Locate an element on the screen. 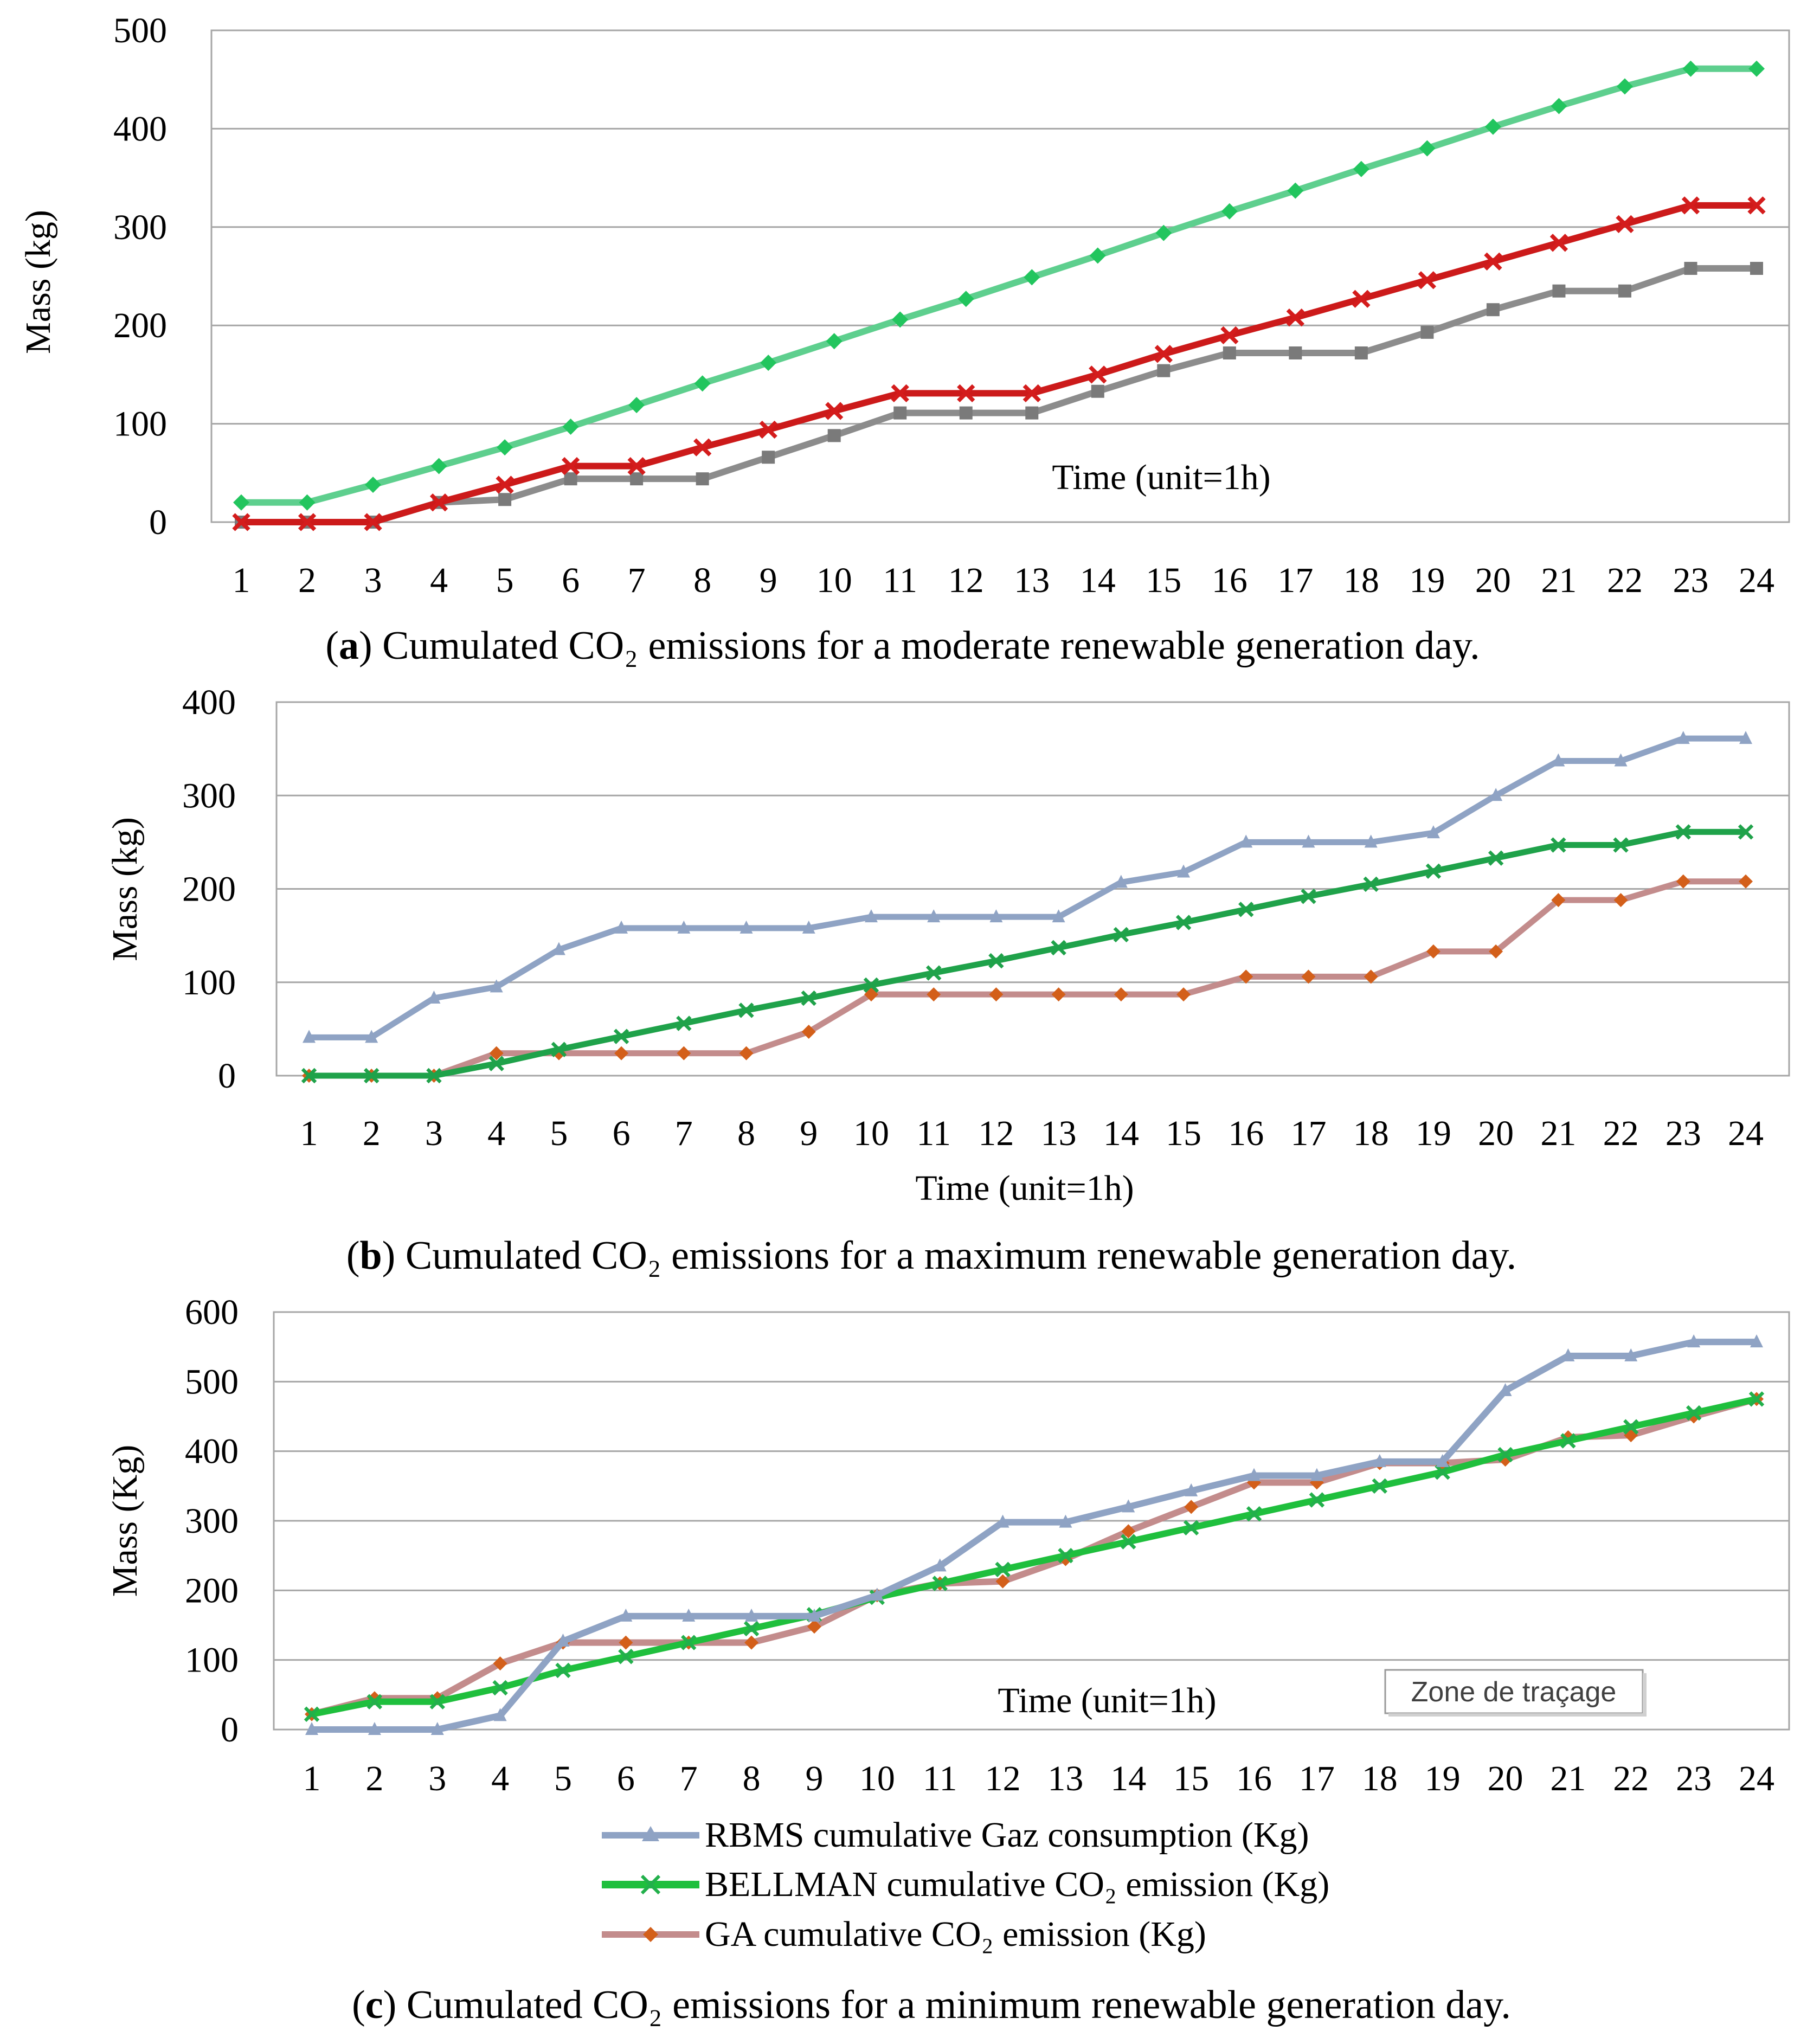 The image size is (1807, 2044). y-tick-labels-b: 0 100 200 300 400 is located at coordinates (209, 889).